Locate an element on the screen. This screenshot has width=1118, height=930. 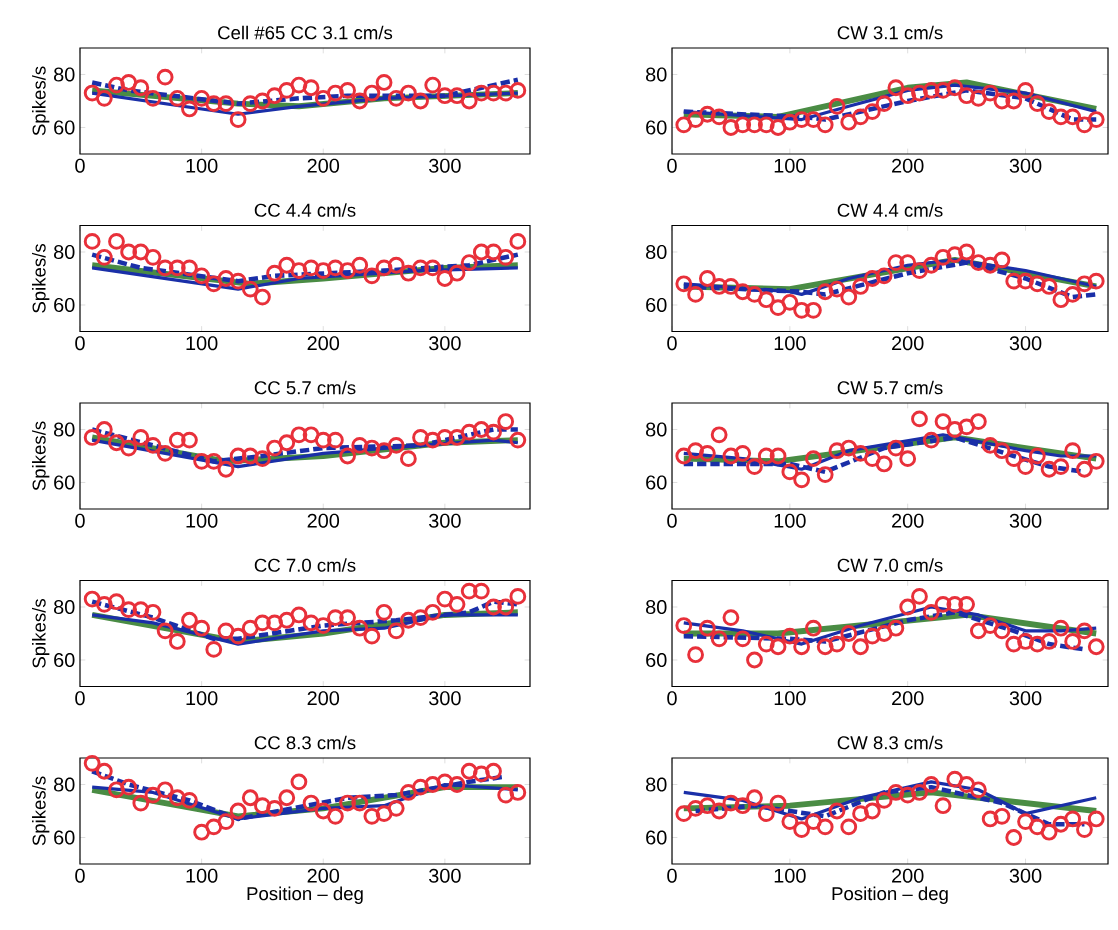
y-tick-label: 80 is located at coordinates (656, 74).